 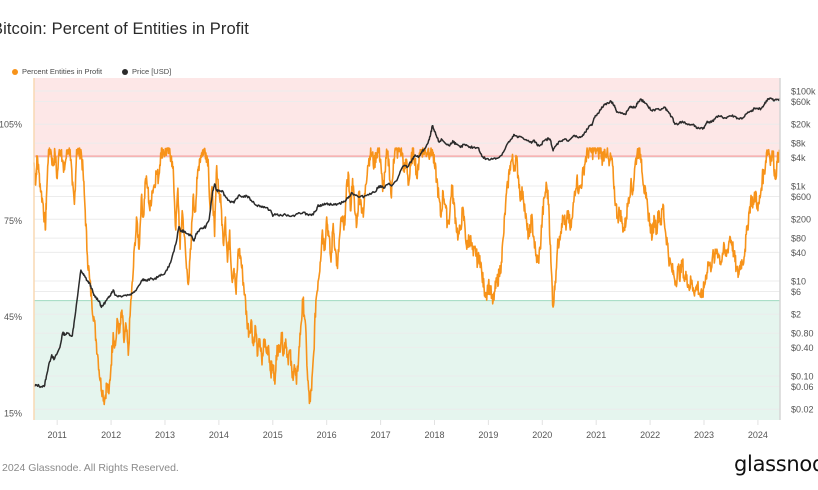 I want to click on y-right-tick-label: $200, so click(x=801, y=220).